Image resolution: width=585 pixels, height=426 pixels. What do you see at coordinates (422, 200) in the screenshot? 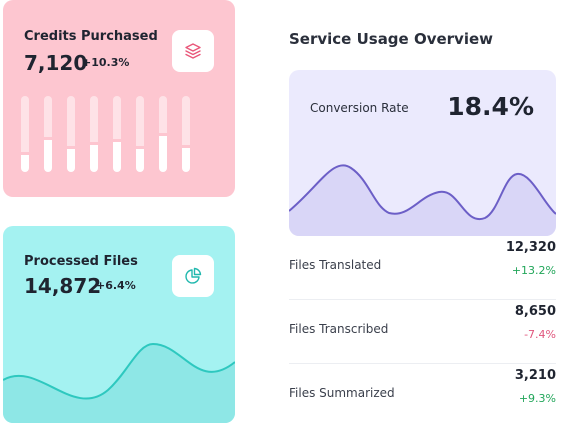
I see `conversion-trend-wave` at bounding box center [422, 200].